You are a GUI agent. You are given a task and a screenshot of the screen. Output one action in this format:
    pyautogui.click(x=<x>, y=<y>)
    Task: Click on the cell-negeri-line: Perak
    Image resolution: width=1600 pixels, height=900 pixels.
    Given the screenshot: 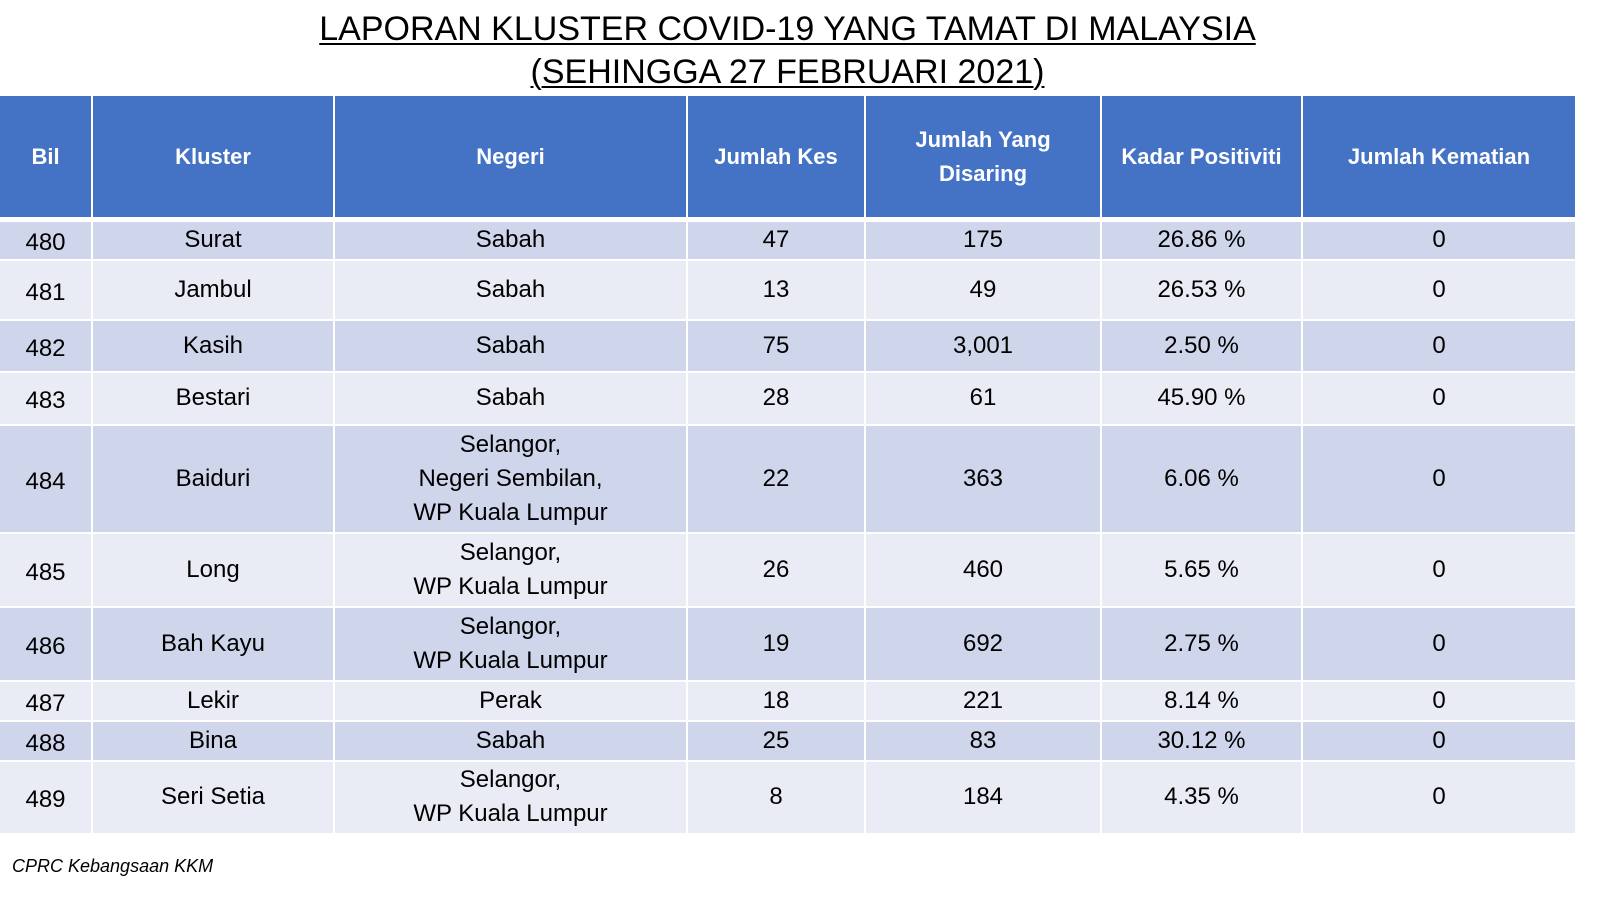 What is the action you would take?
    pyautogui.click(x=510, y=700)
    